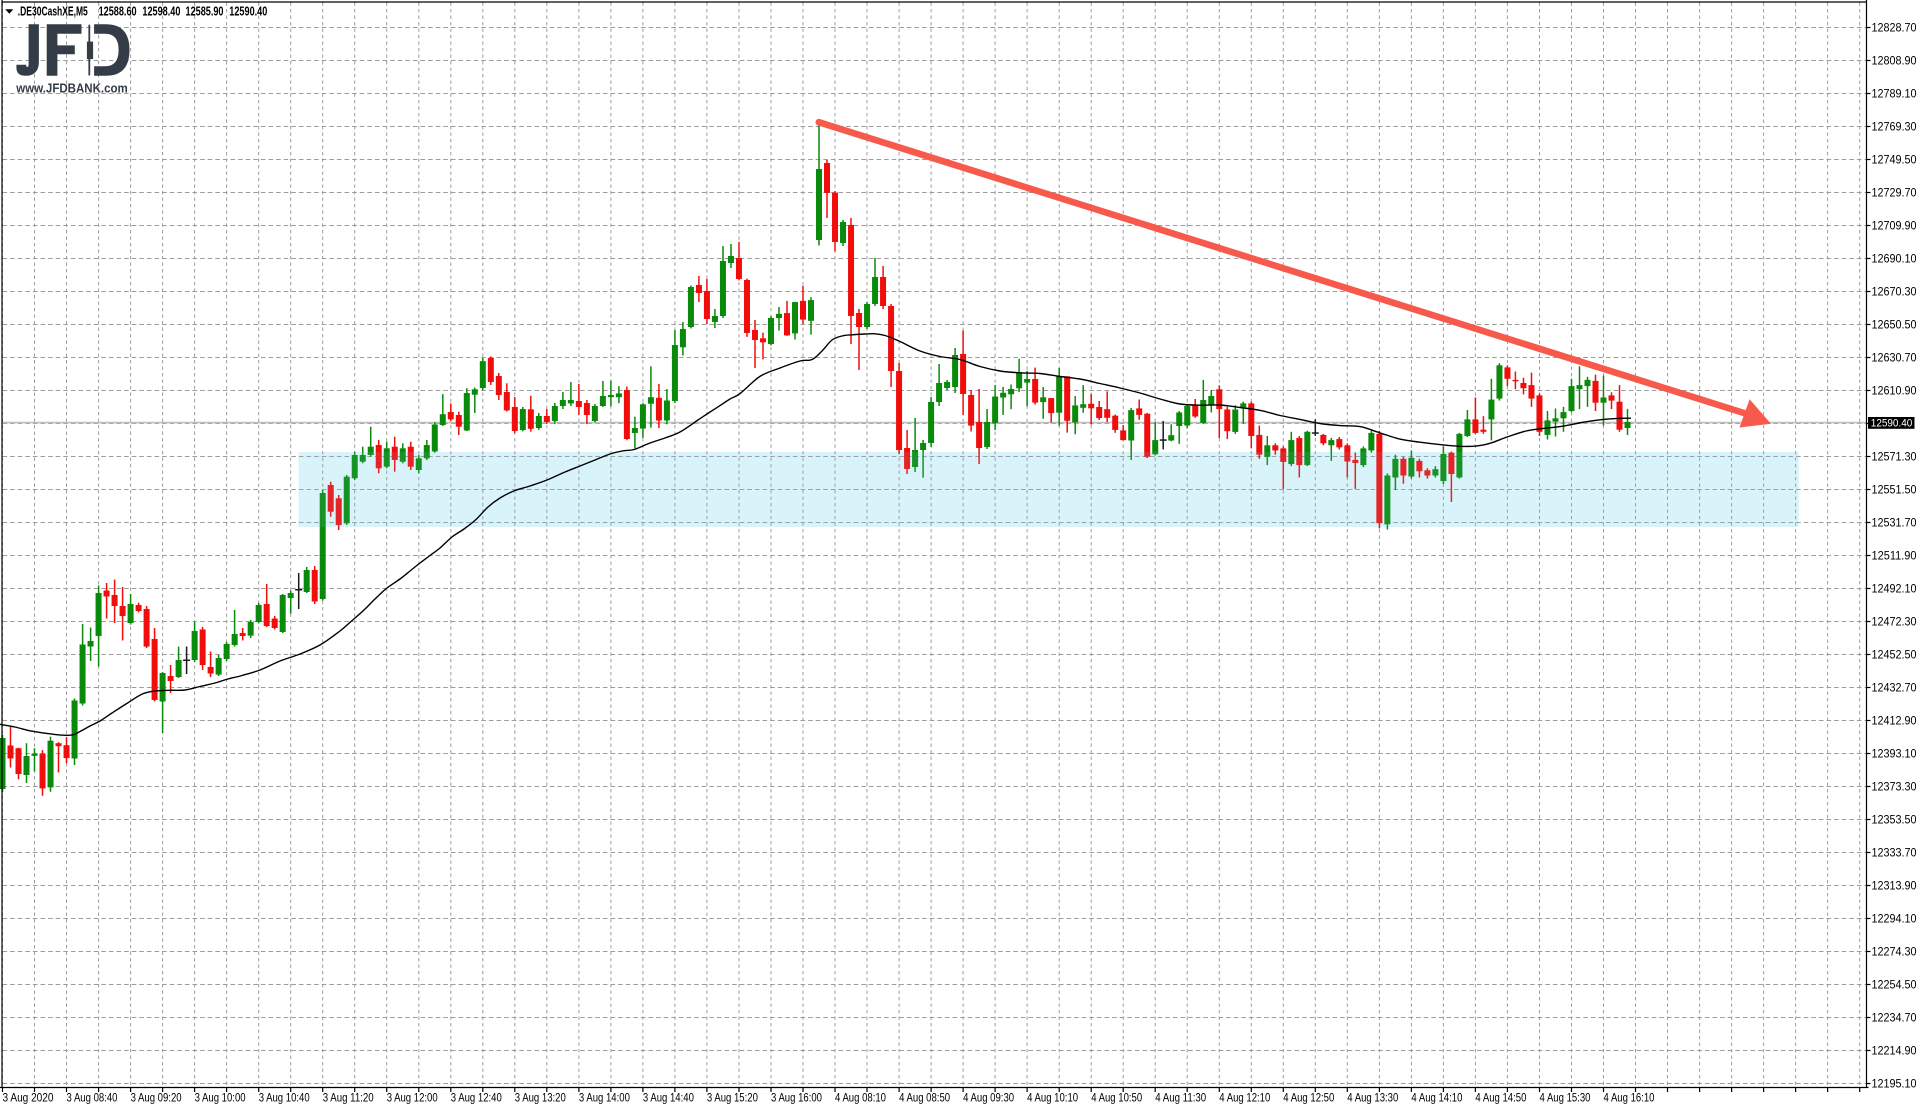 This screenshot has height=1107, width=1917. What do you see at coordinates (1894, 260) in the screenshot?
I see `svg-text: 12690.10` at bounding box center [1894, 260].